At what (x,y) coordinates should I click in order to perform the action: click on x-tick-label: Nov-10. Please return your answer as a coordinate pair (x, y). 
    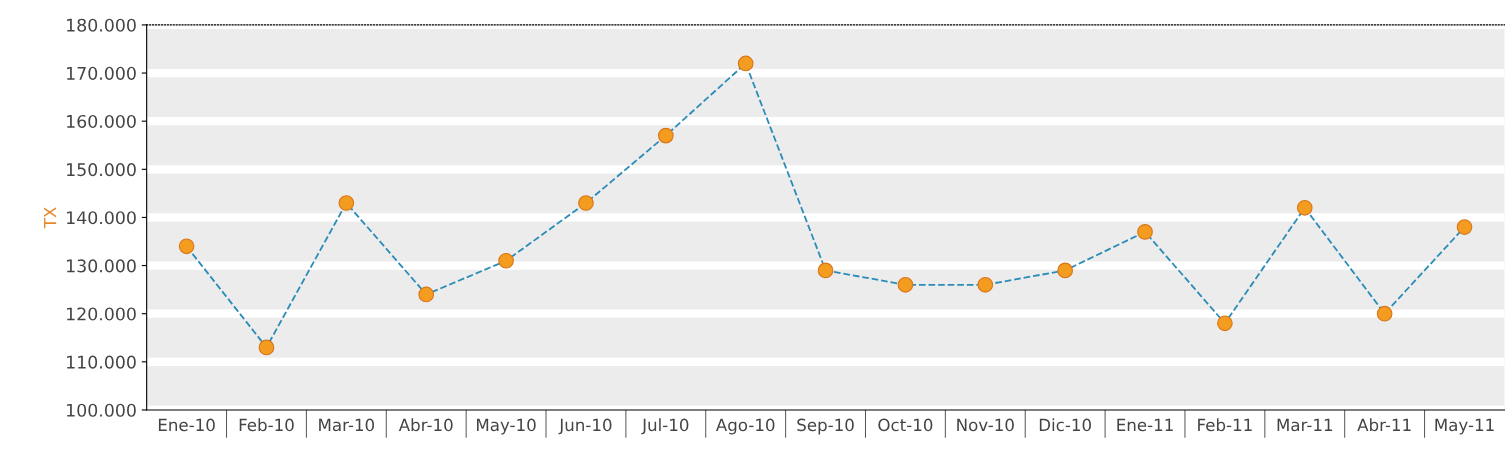
    Looking at the image, I should click on (985, 425).